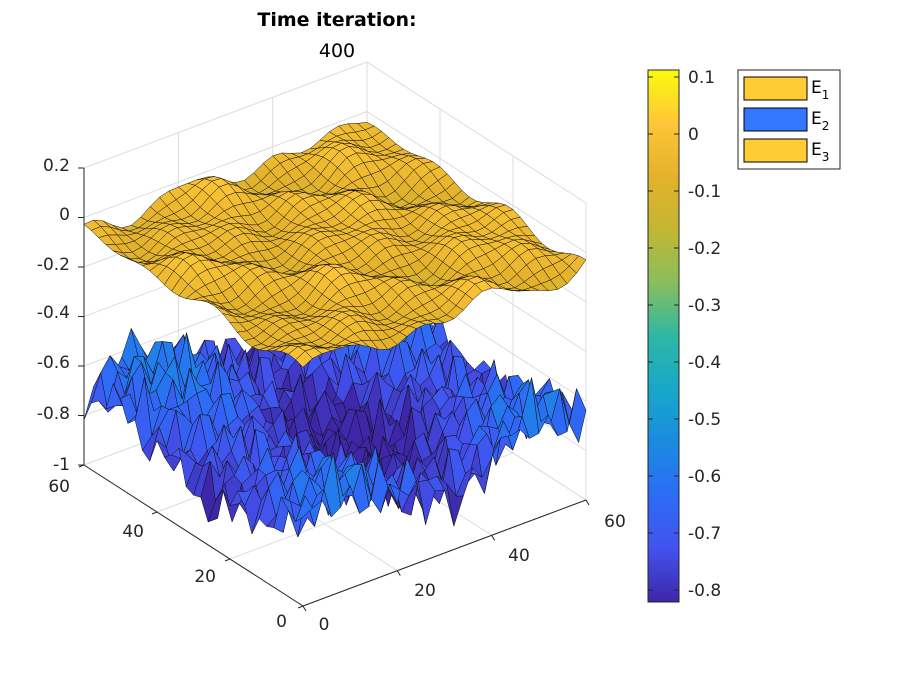 The width and height of the screenshot is (903, 677). Describe the element at coordinates (704, 591) in the screenshot. I see `colorbar-tick-label: -0.8` at that location.